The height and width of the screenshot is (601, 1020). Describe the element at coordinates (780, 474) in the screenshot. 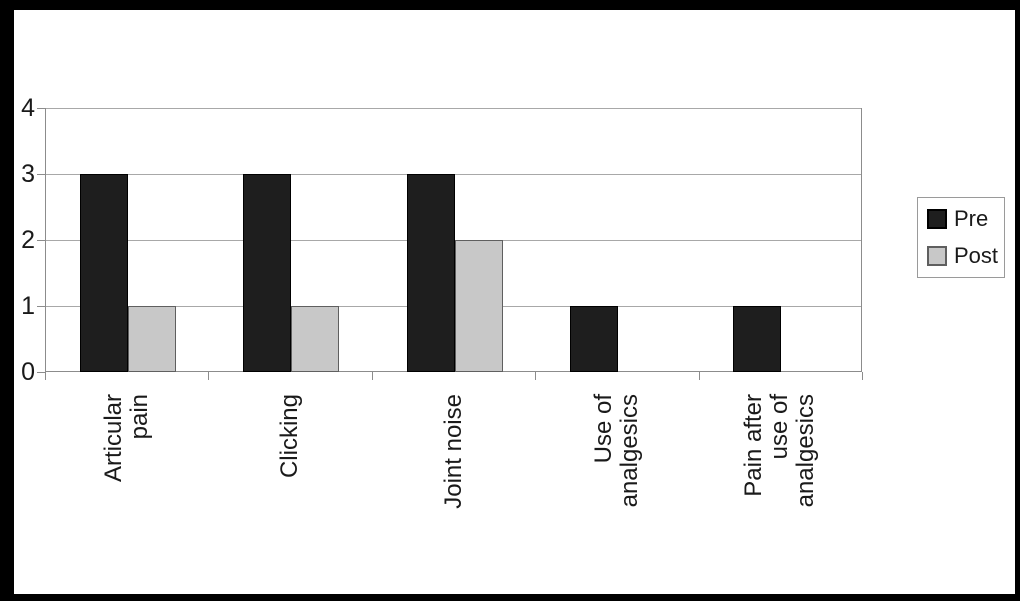

I see `category-label-4: Pain after use of analgesics` at that location.